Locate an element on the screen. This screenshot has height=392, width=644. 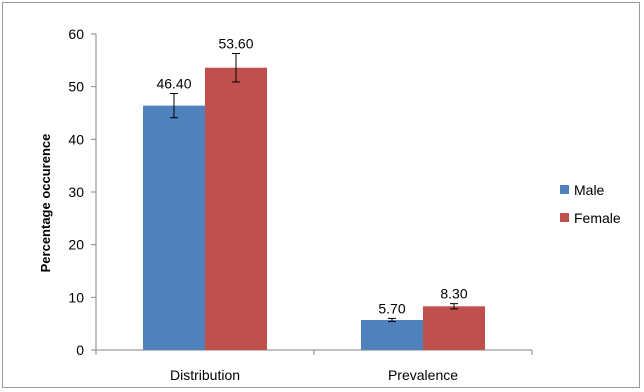
y-tick-label: 60 is located at coordinates (76, 34).